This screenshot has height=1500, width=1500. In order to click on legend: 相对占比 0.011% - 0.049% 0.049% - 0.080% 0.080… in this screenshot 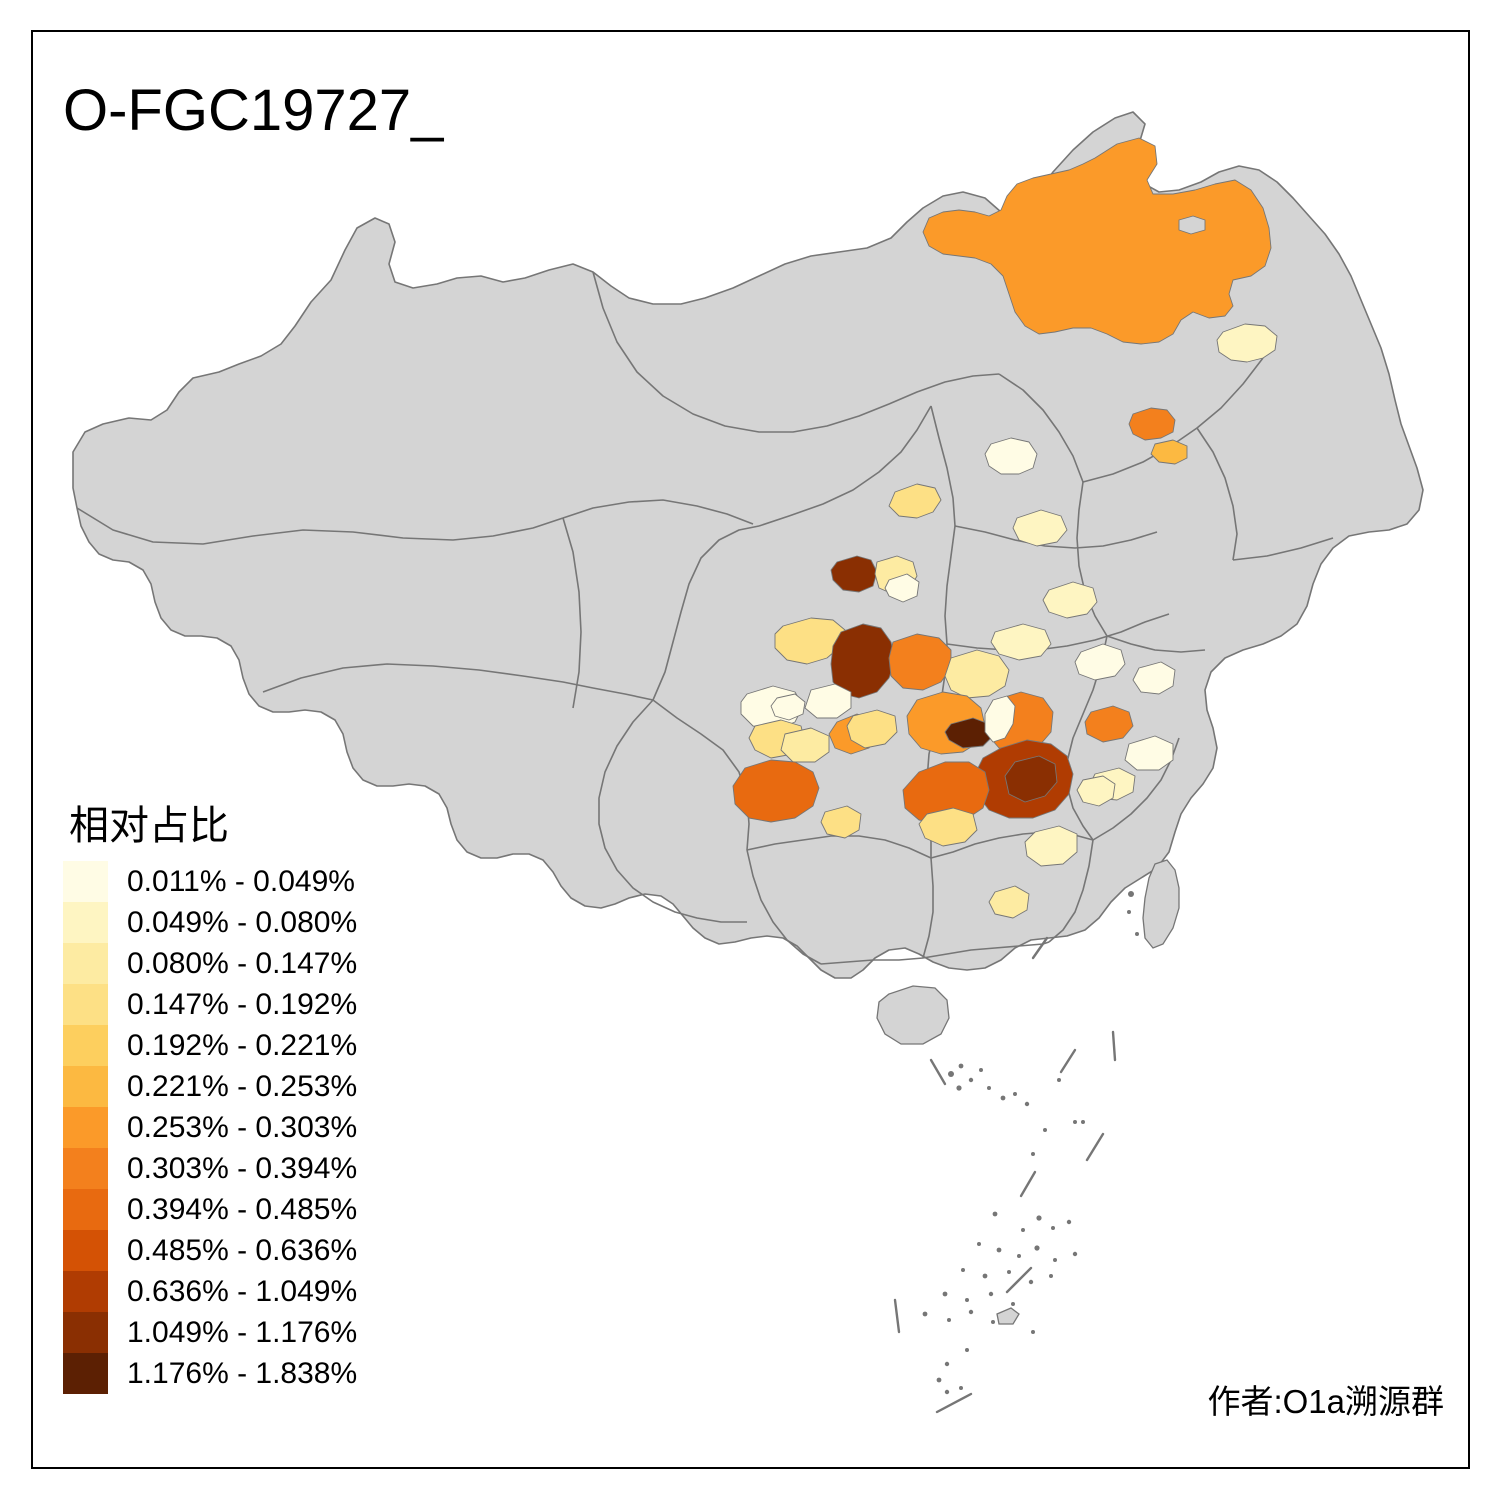, I will do `click(253, 1099)`.